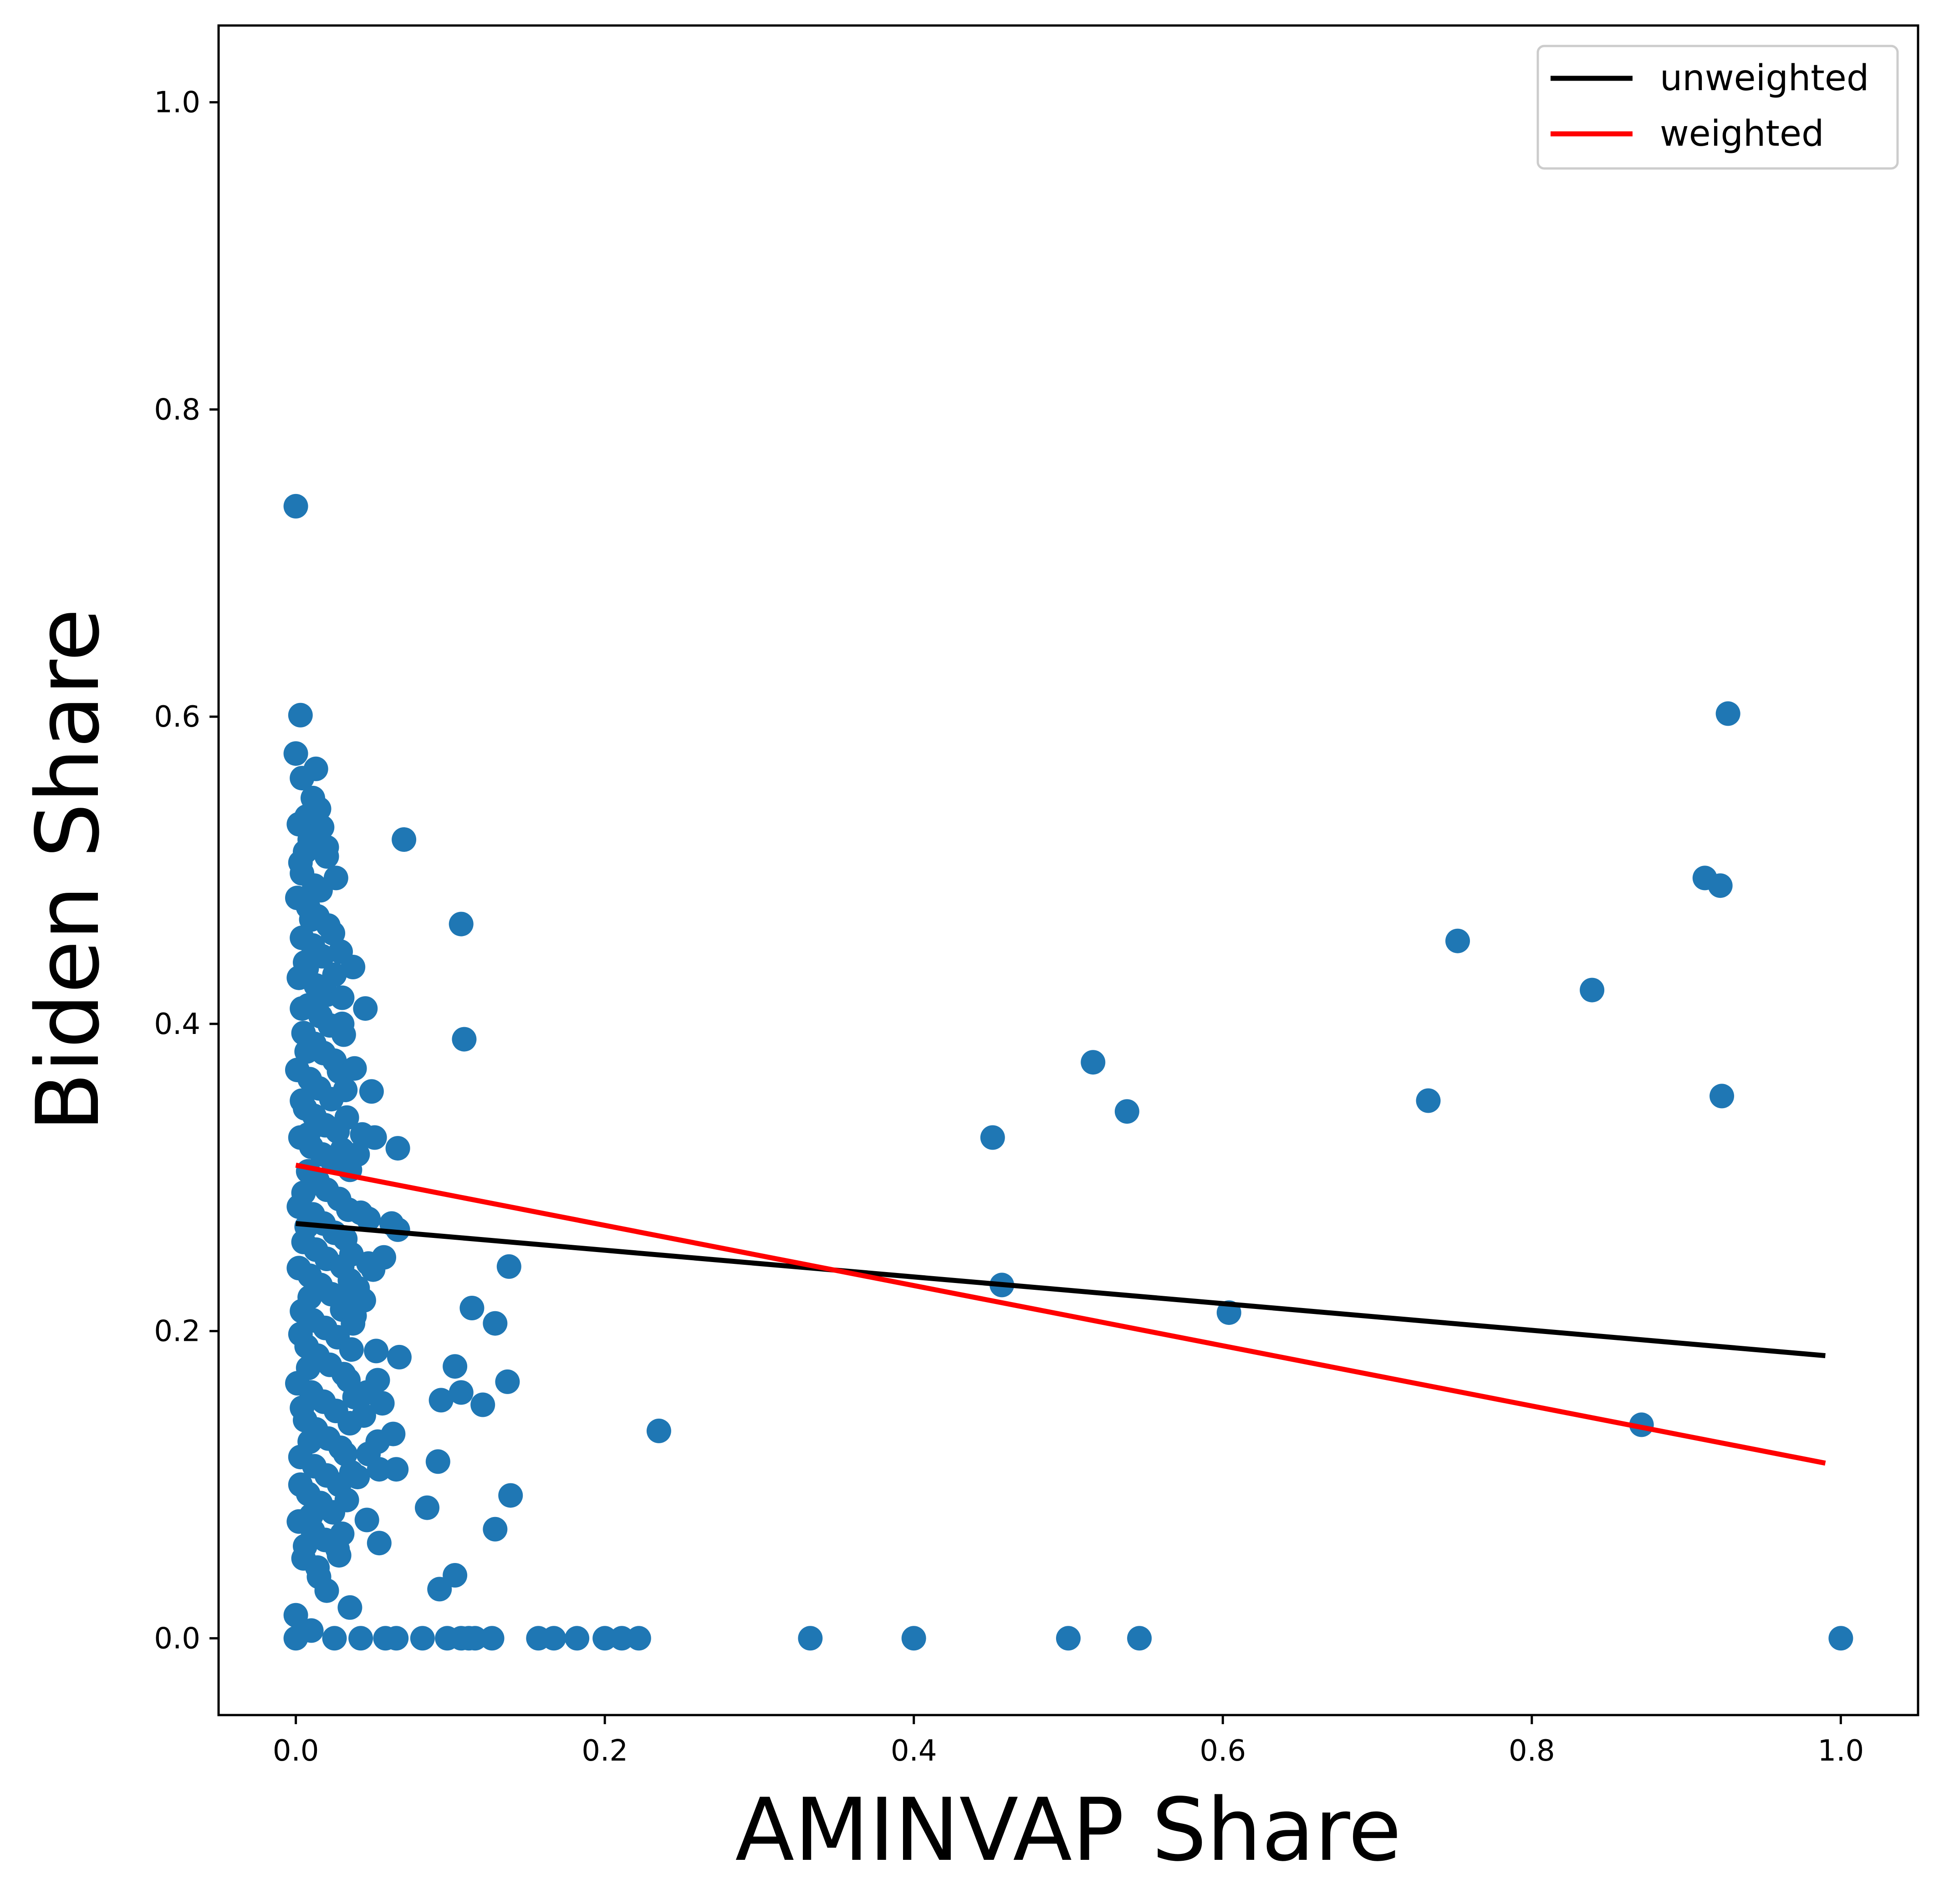 This screenshot has width=1939, height=1904. I want to click on x-axis-ticks: 0.0 0.2 0.4 0.6 0.8 1.0, so click(1068, 1741).